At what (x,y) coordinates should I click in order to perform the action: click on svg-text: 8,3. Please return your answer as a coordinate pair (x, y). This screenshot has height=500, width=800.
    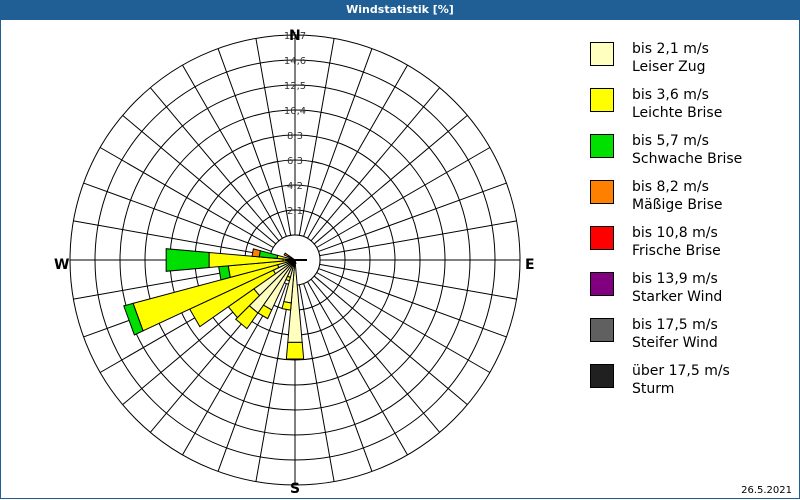
    Looking at the image, I should click on (295, 136).